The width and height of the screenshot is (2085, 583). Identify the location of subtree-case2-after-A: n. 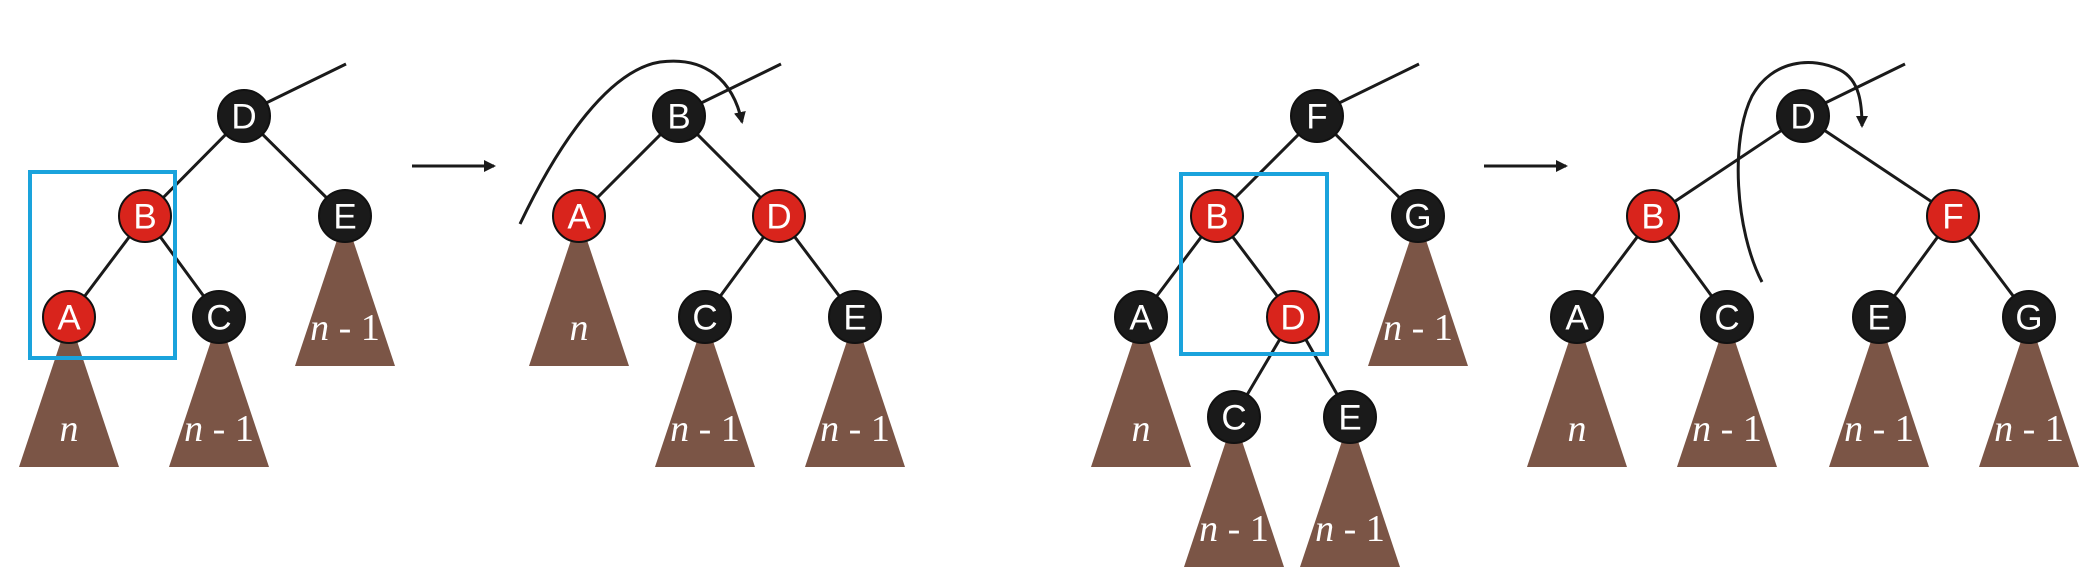
(1577, 392).